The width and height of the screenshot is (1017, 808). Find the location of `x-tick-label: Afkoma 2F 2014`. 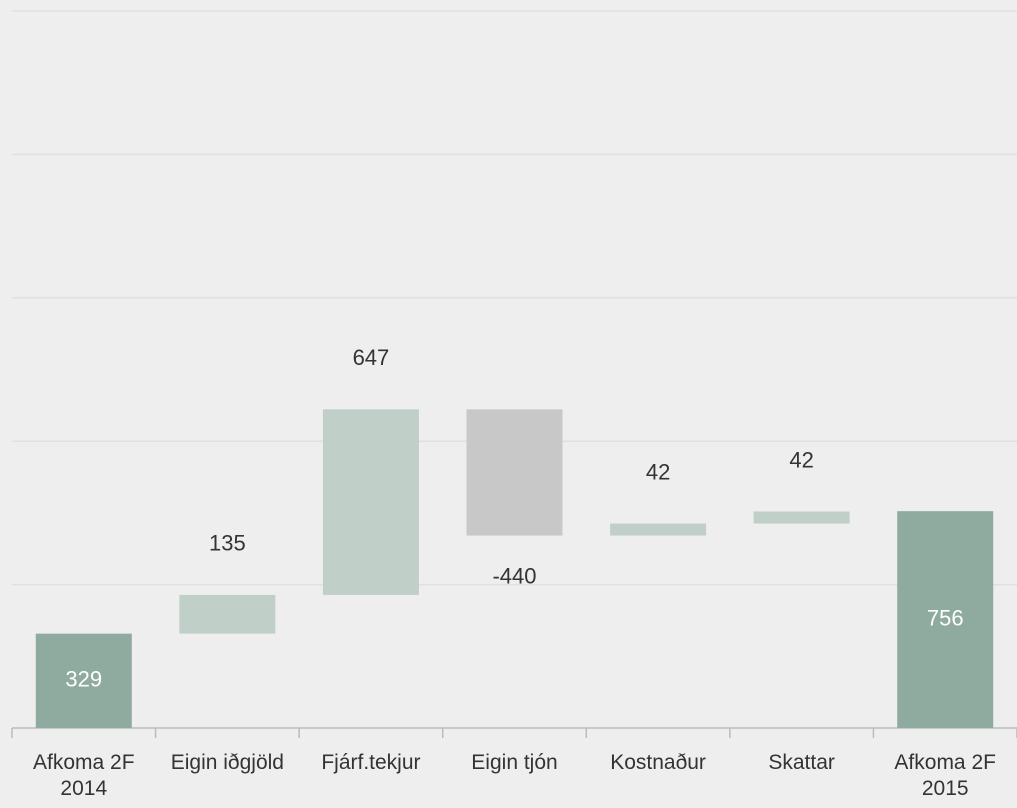

x-tick-label: Afkoma 2F 2014 is located at coordinates (84, 775).